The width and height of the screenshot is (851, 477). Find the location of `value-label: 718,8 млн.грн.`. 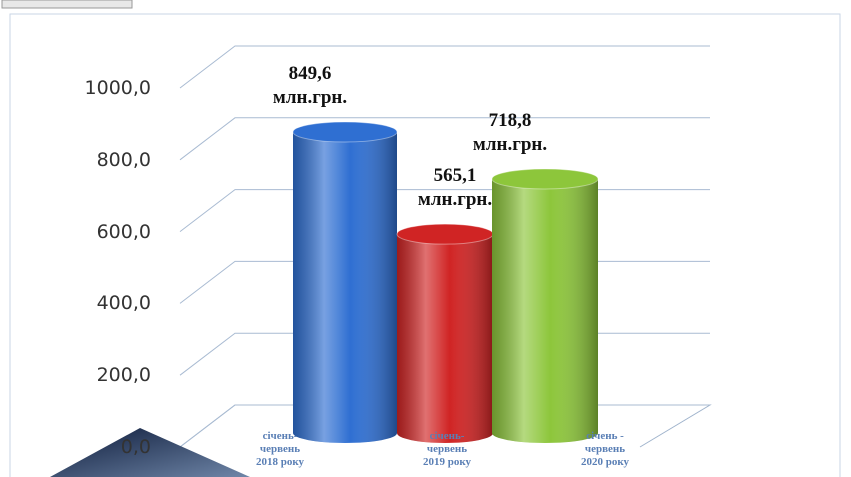

value-label: 718,8 млн.грн. is located at coordinates (510, 132).